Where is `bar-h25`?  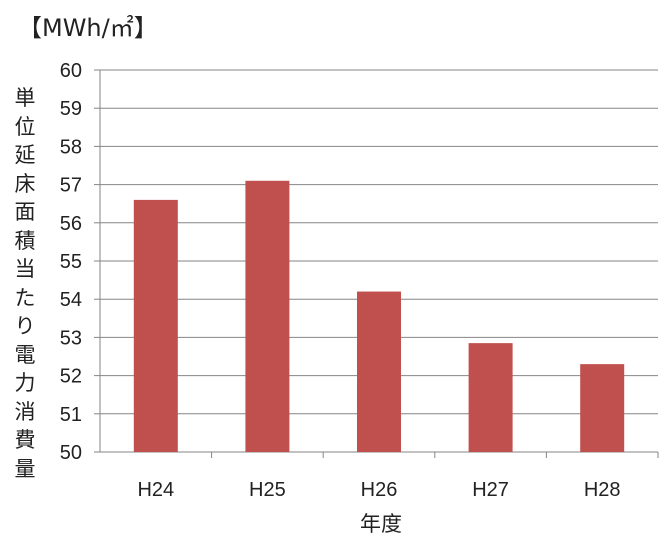 bar-h25 is located at coordinates (267, 316).